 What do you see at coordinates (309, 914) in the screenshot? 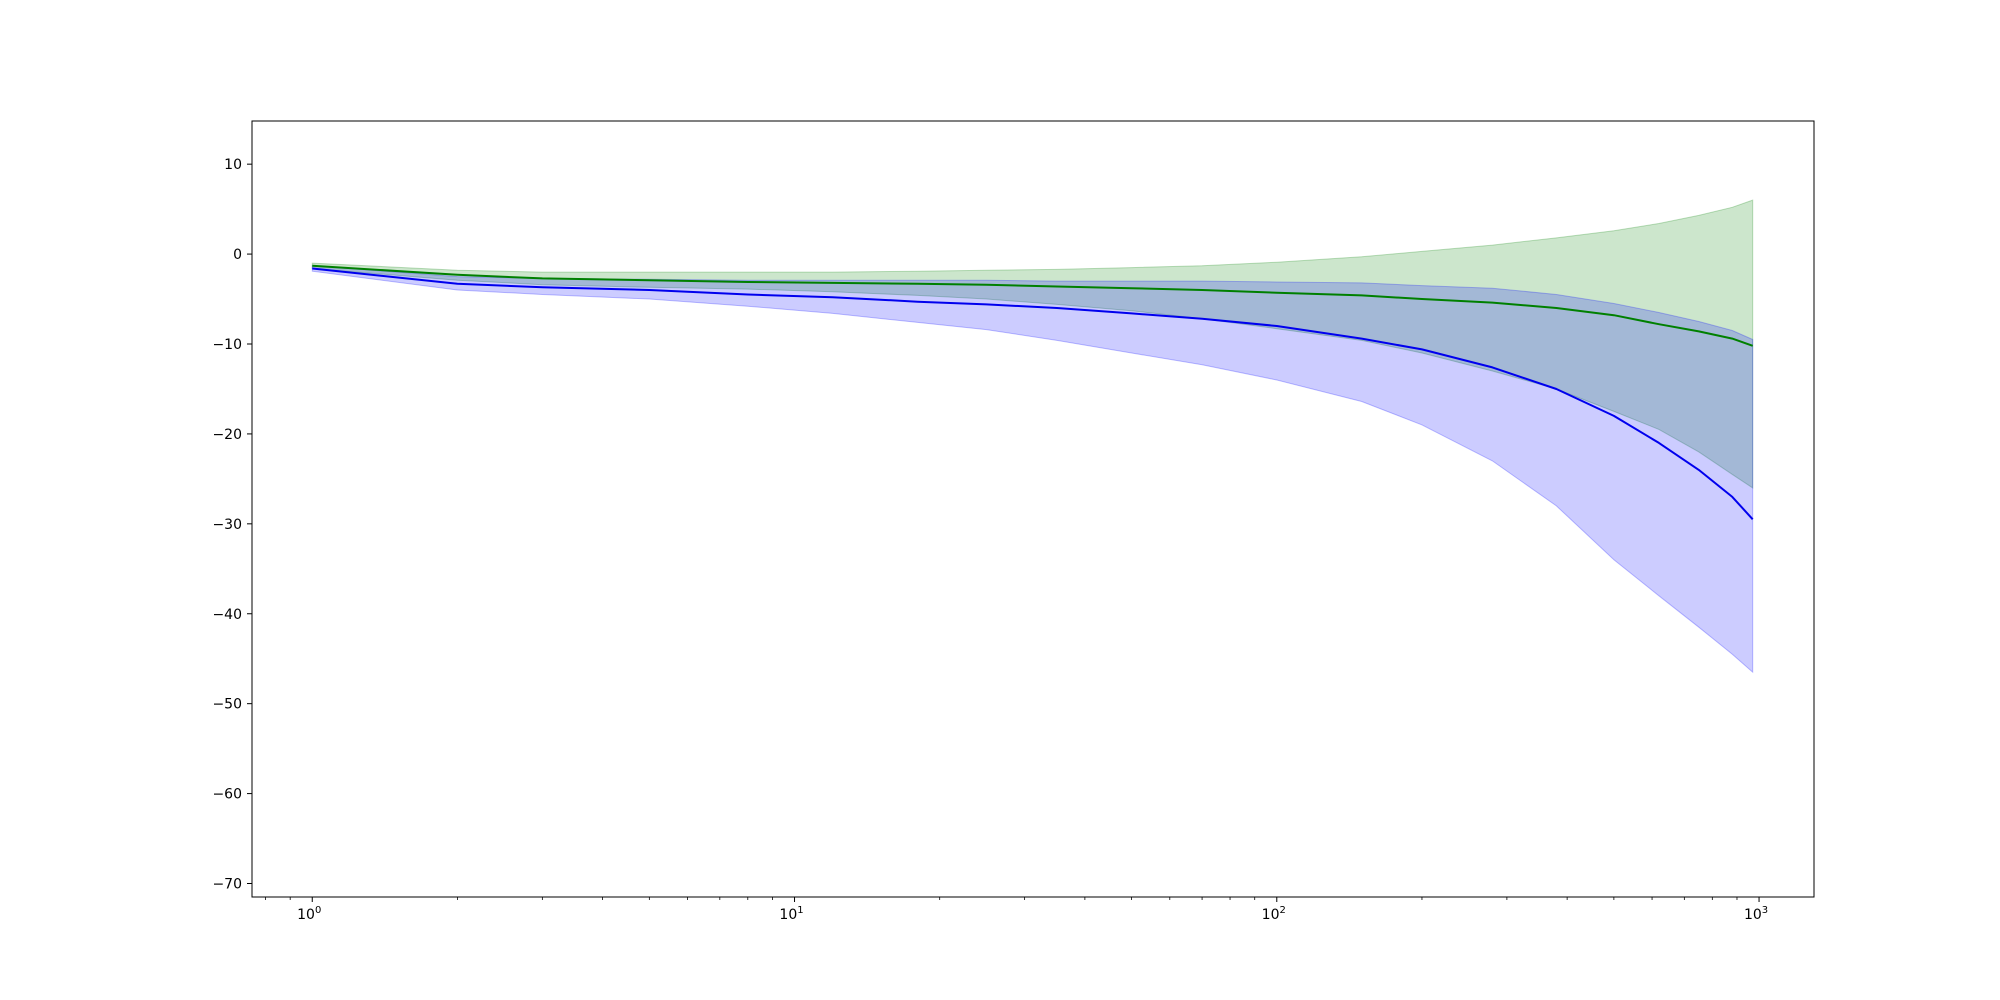
I see `x-tick-label-0: 10⁰` at bounding box center [309, 914].